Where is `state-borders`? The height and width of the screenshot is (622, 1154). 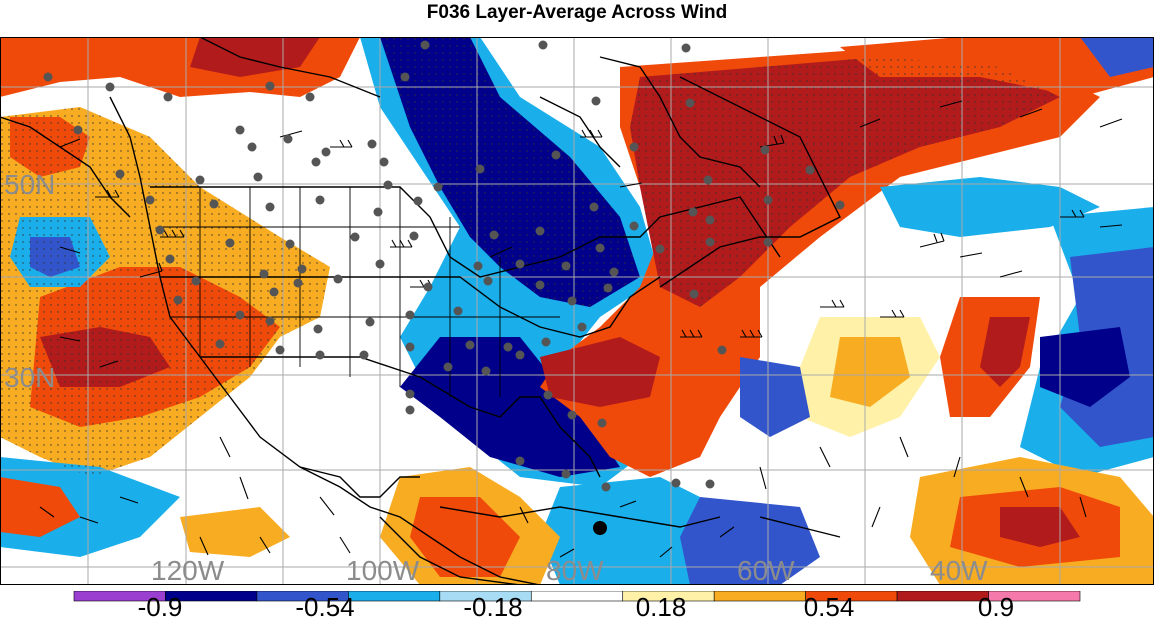 state-borders is located at coordinates (360, 292).